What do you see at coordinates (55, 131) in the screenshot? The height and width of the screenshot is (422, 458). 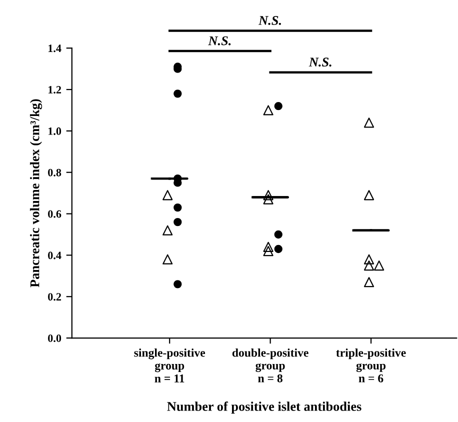 I see `y-tick-label: 1.0` at bounding box center [55, 131].